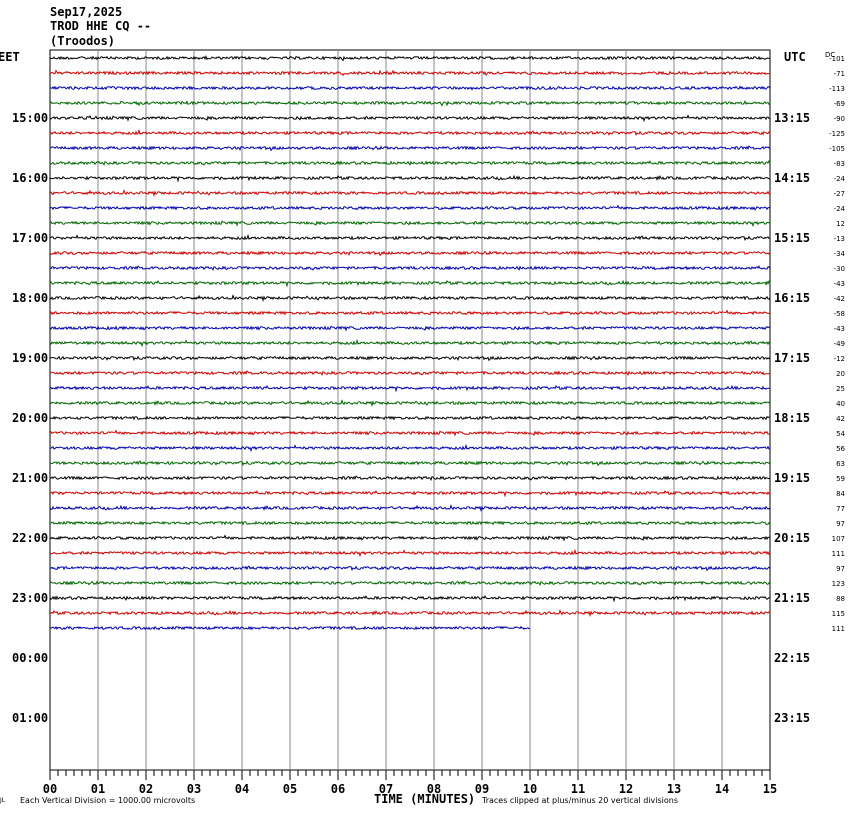  I want to click on dc-offset-label: -90, so click(839, 119).